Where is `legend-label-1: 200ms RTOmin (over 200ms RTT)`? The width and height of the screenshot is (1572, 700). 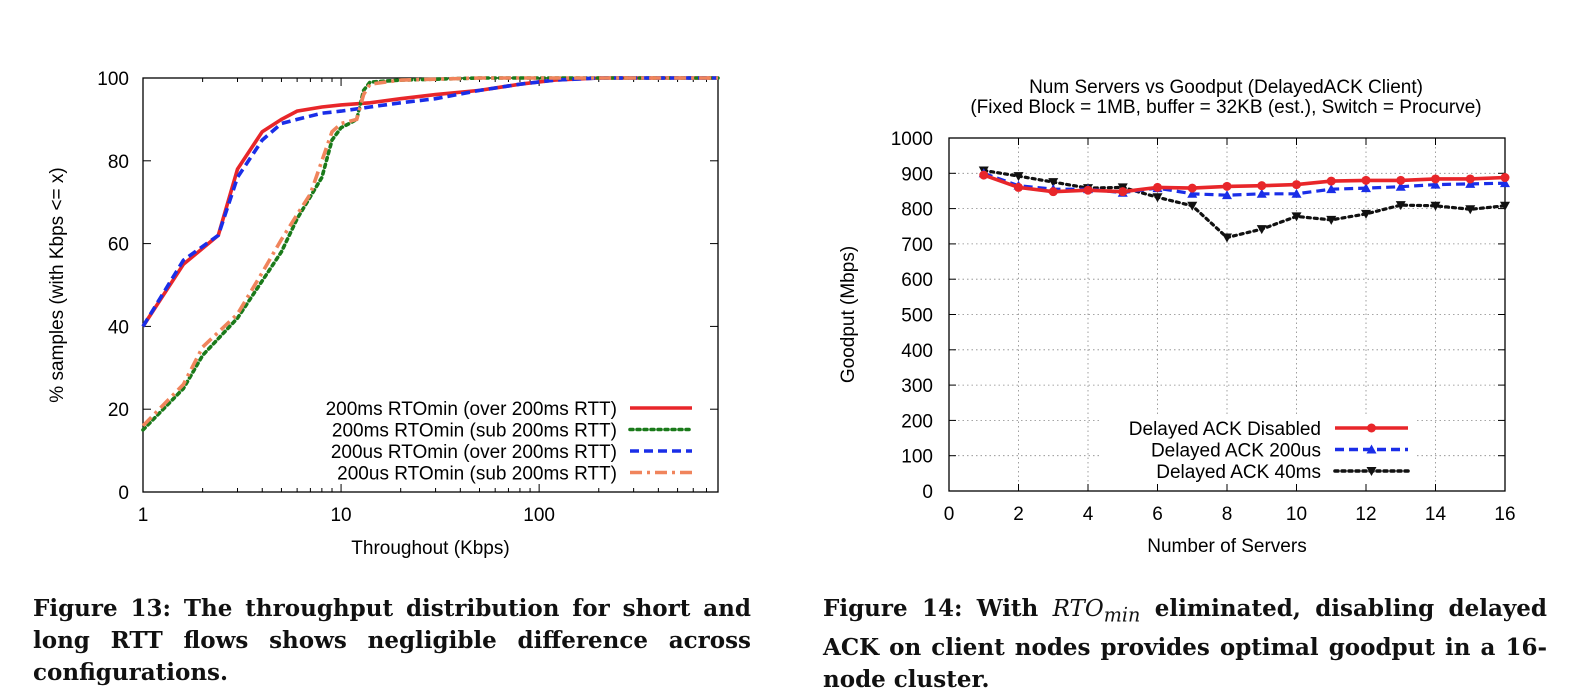
legend-label-1: 200ms RTOmin (over 200ms RTT) is located at coordinates (471, 409).